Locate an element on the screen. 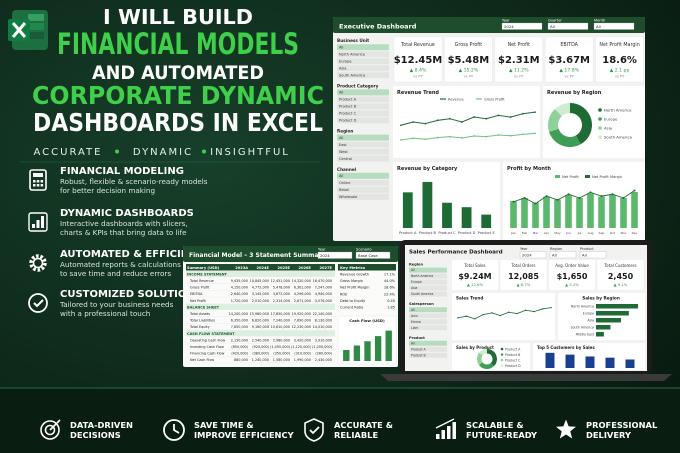 The width and height of the screenshot is (680, 453). slicer-item-label: Retail is located at coordinates (344, 190).